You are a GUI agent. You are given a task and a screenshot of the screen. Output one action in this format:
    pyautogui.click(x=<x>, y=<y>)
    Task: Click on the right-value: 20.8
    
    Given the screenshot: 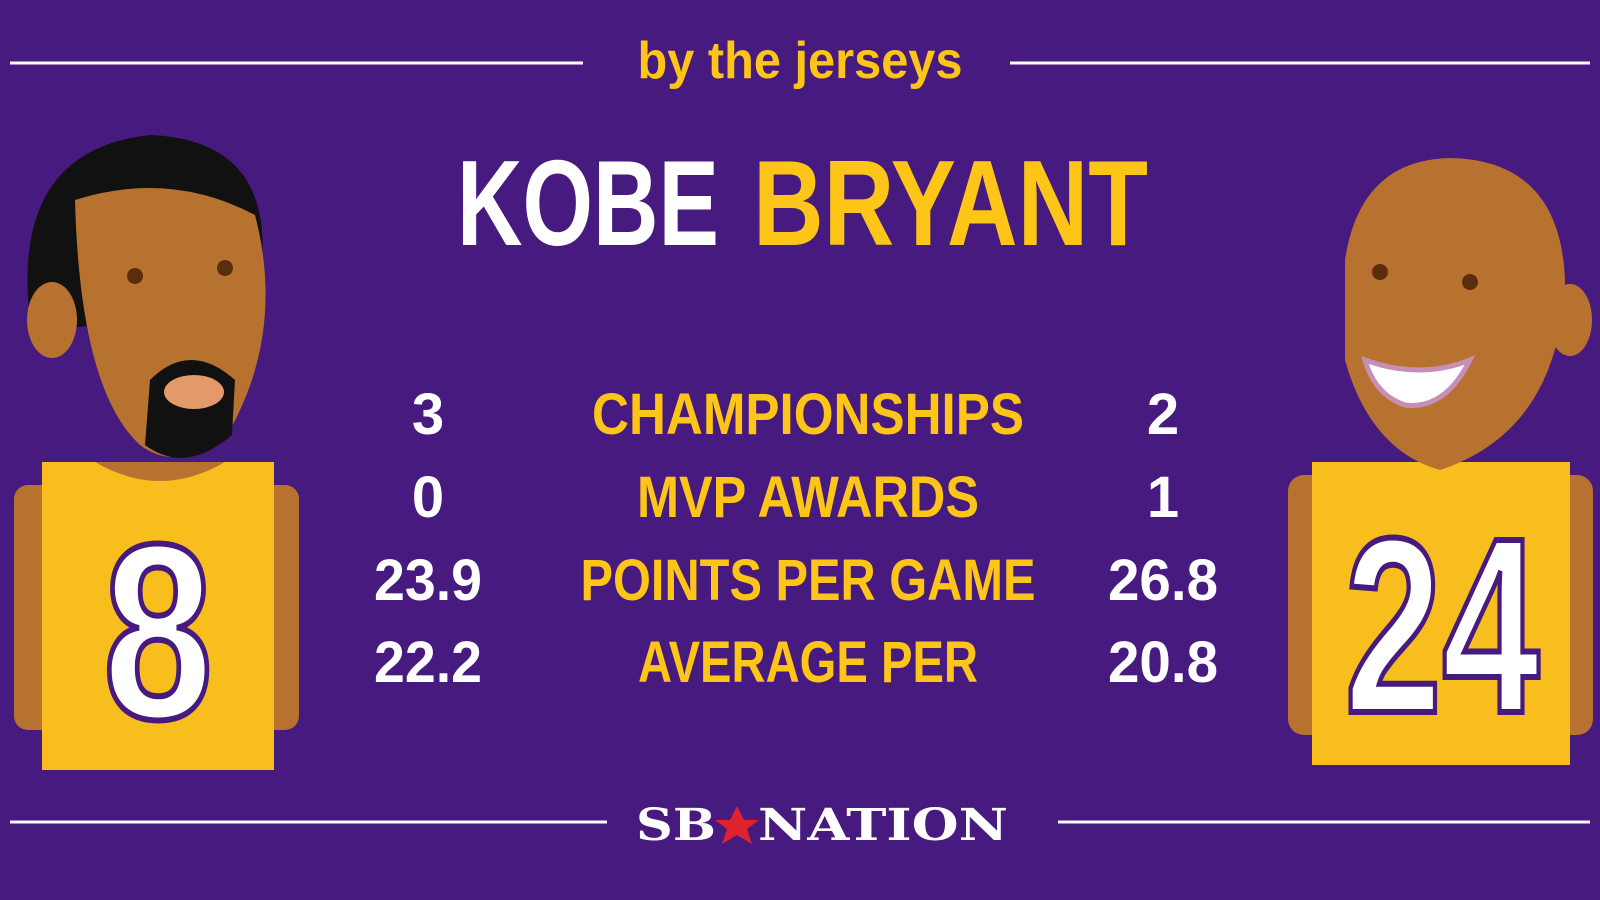 What is the action you would take?
    pyautogui.click(x=1163, y=662)
    